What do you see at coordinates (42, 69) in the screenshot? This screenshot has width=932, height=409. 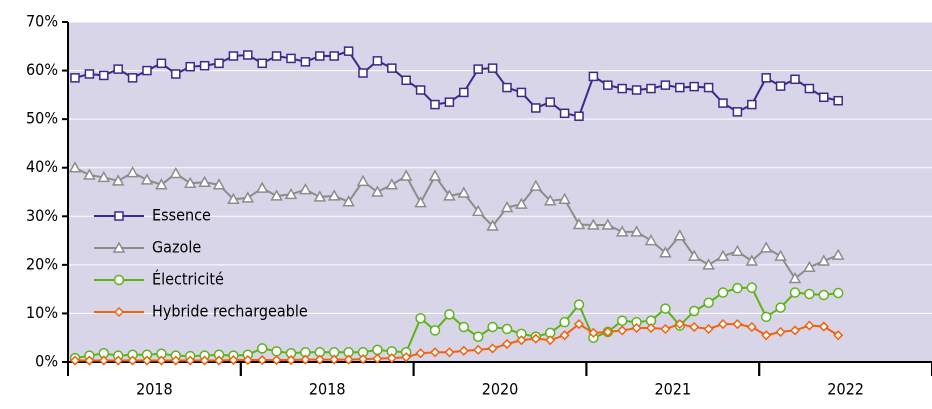 I see `y-tick-label: 60%` at bounding box center [42, 69].